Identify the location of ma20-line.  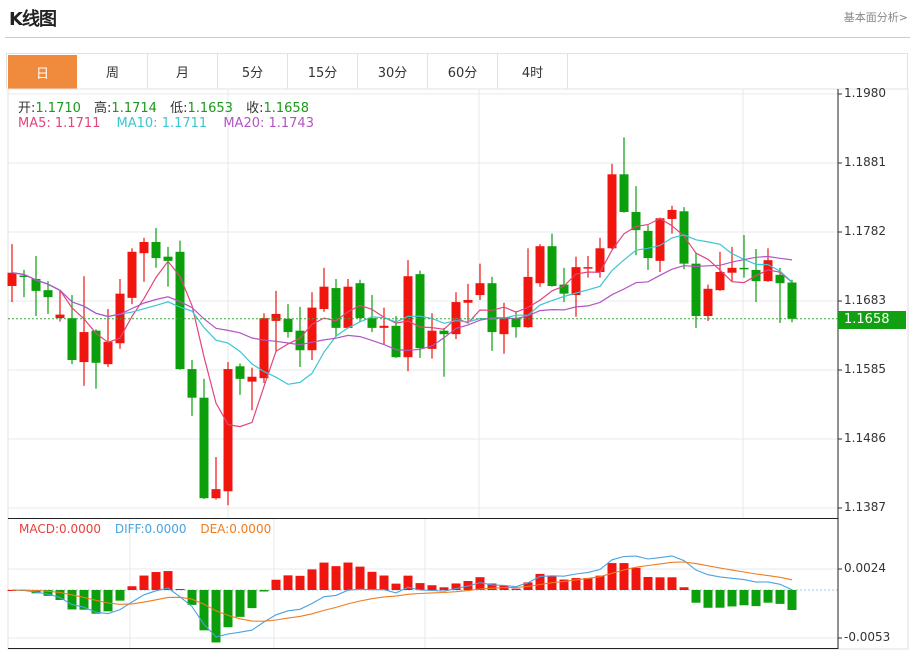
(402, 303).